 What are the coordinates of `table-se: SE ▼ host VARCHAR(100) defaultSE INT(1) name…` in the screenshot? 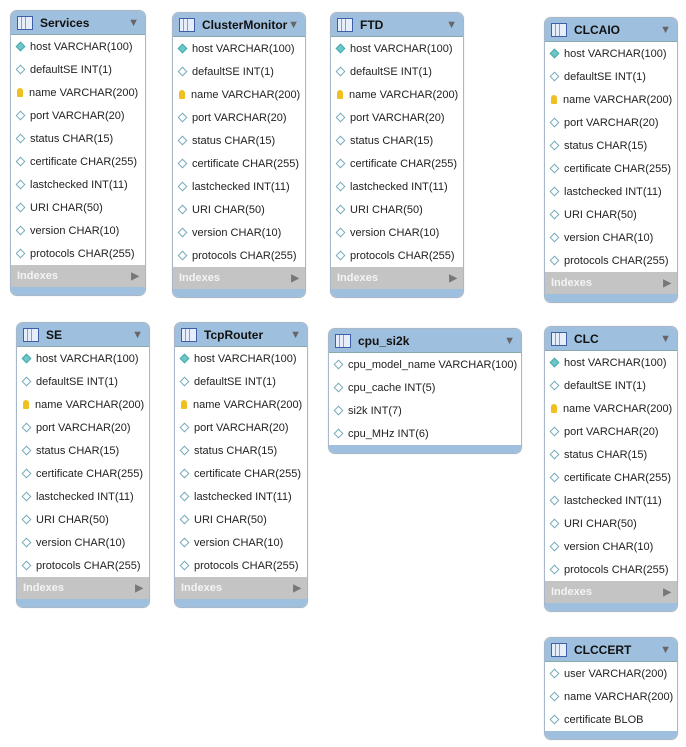 It's located at (83, 465).